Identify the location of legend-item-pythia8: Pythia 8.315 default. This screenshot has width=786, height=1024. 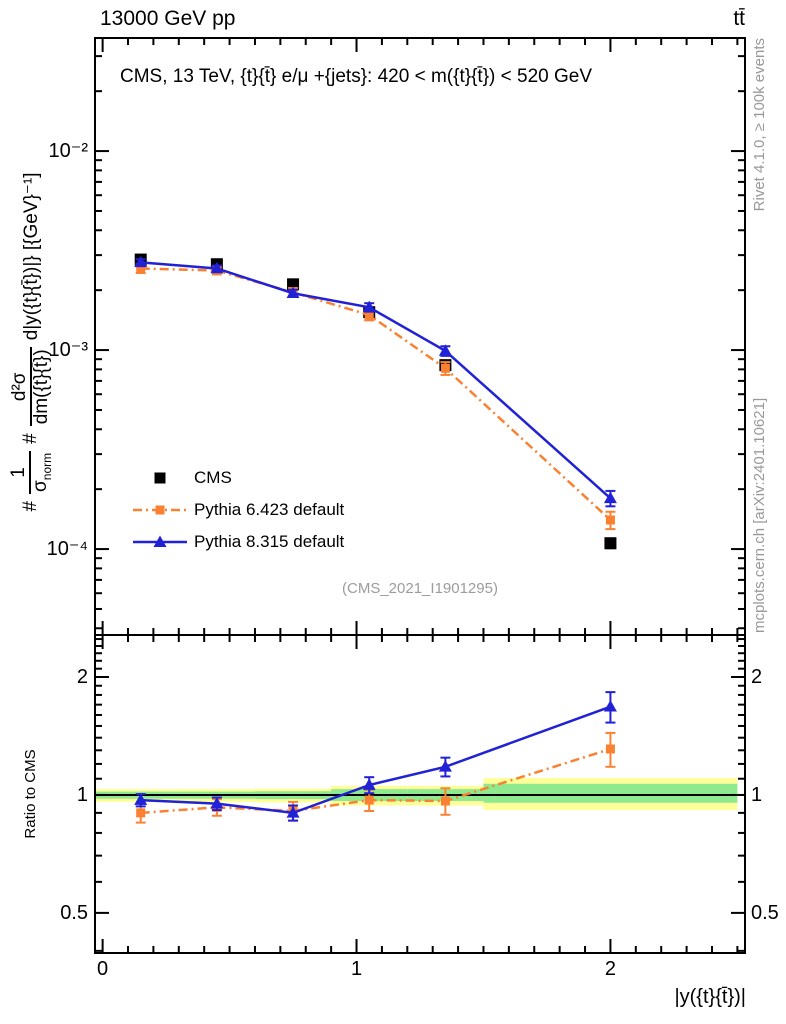
(238, 542).